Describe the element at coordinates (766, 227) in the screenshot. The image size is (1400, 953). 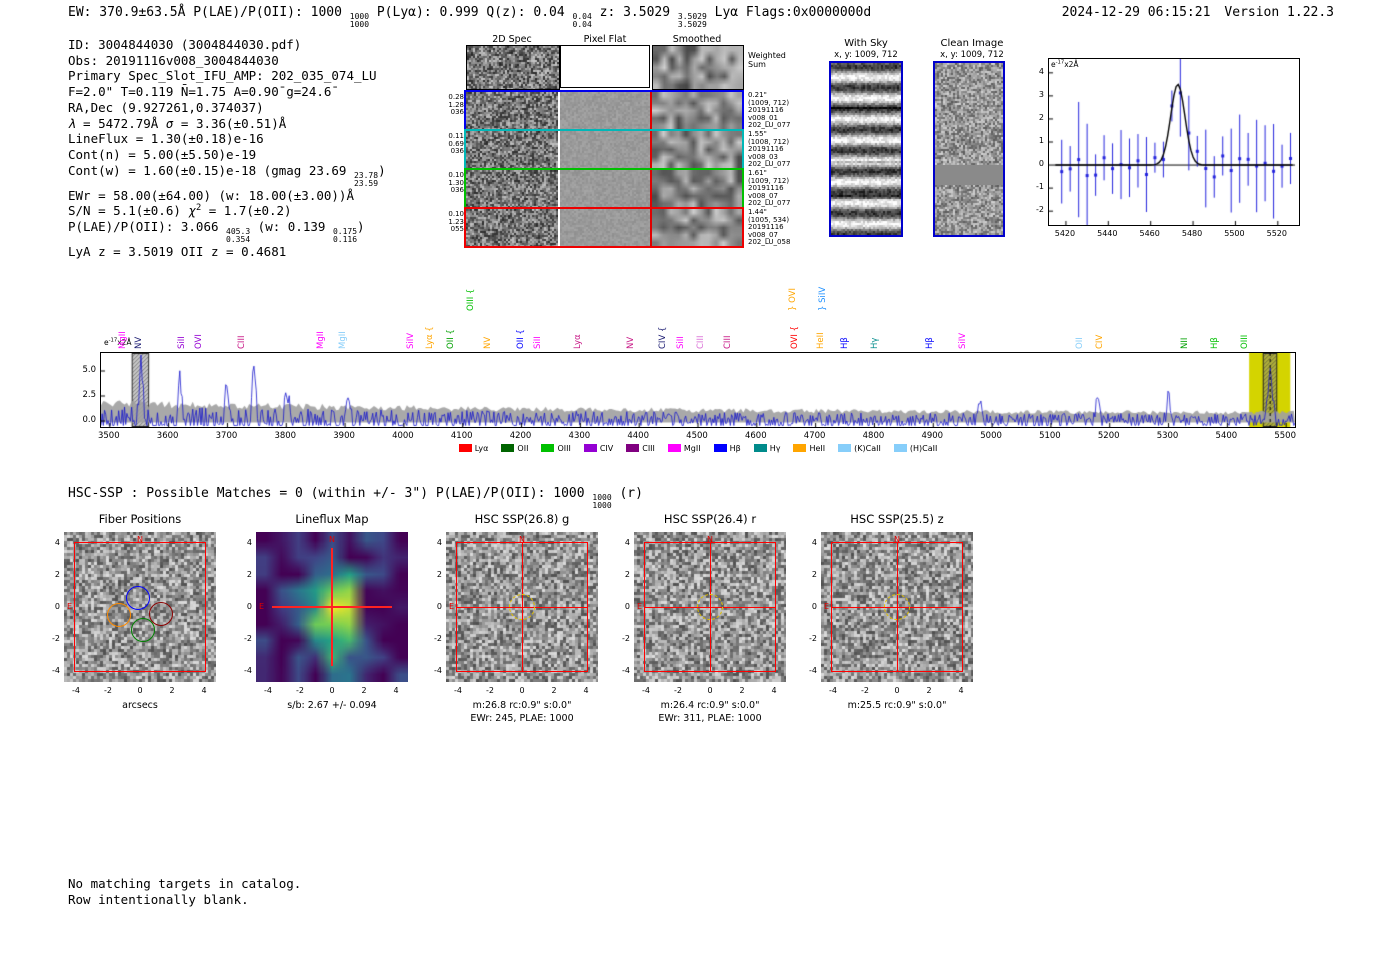
I see `row-fiber-annotation-line: 20191116` at that location.